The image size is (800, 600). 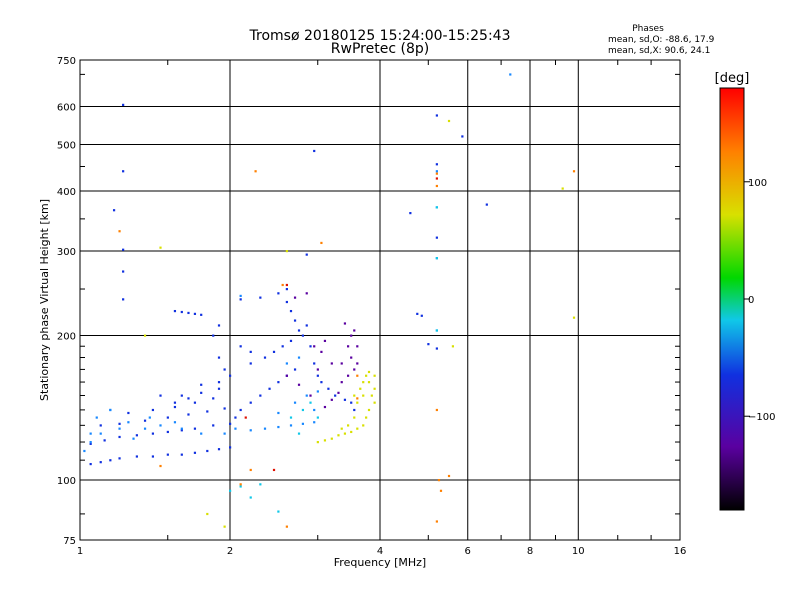 What do you see at coordinates (380, 36) in the screenshot?
I see `chart-title: Tromsø 20180125 15:24:00-15:25:43` at bounding box center [380, 36].